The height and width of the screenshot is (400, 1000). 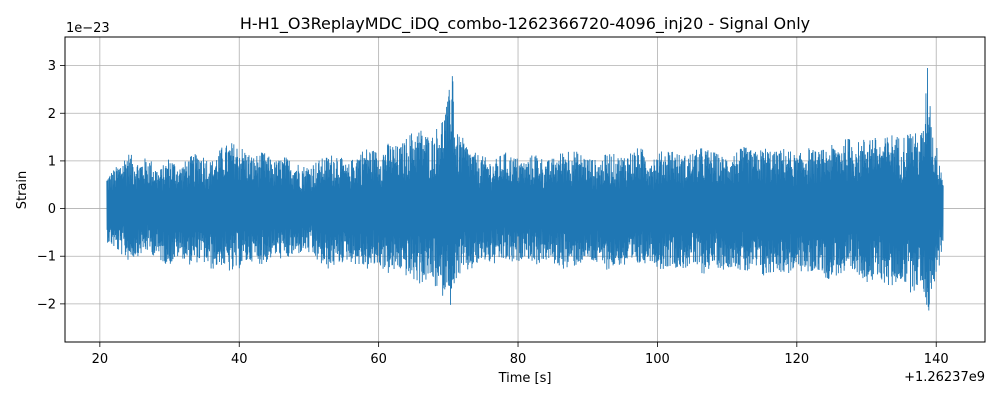 What do you see at coordinates (657, 359) in the screenshot?
I see `x-tick-label: 100` at bounding box center [657, 359].